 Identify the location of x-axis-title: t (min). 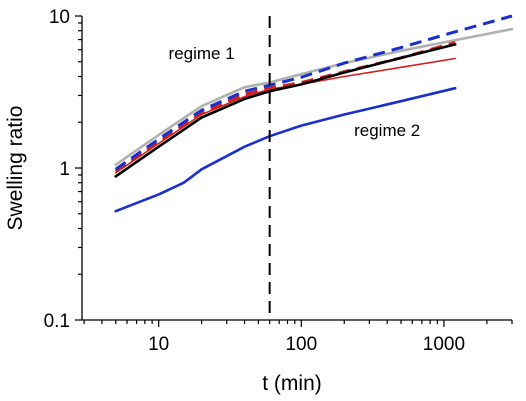
(292, 383).